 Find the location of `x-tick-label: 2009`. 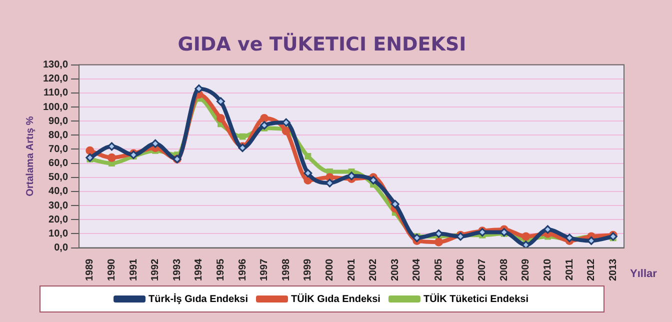

x-tick-label: 2009 is located at coordinates (526, 270).